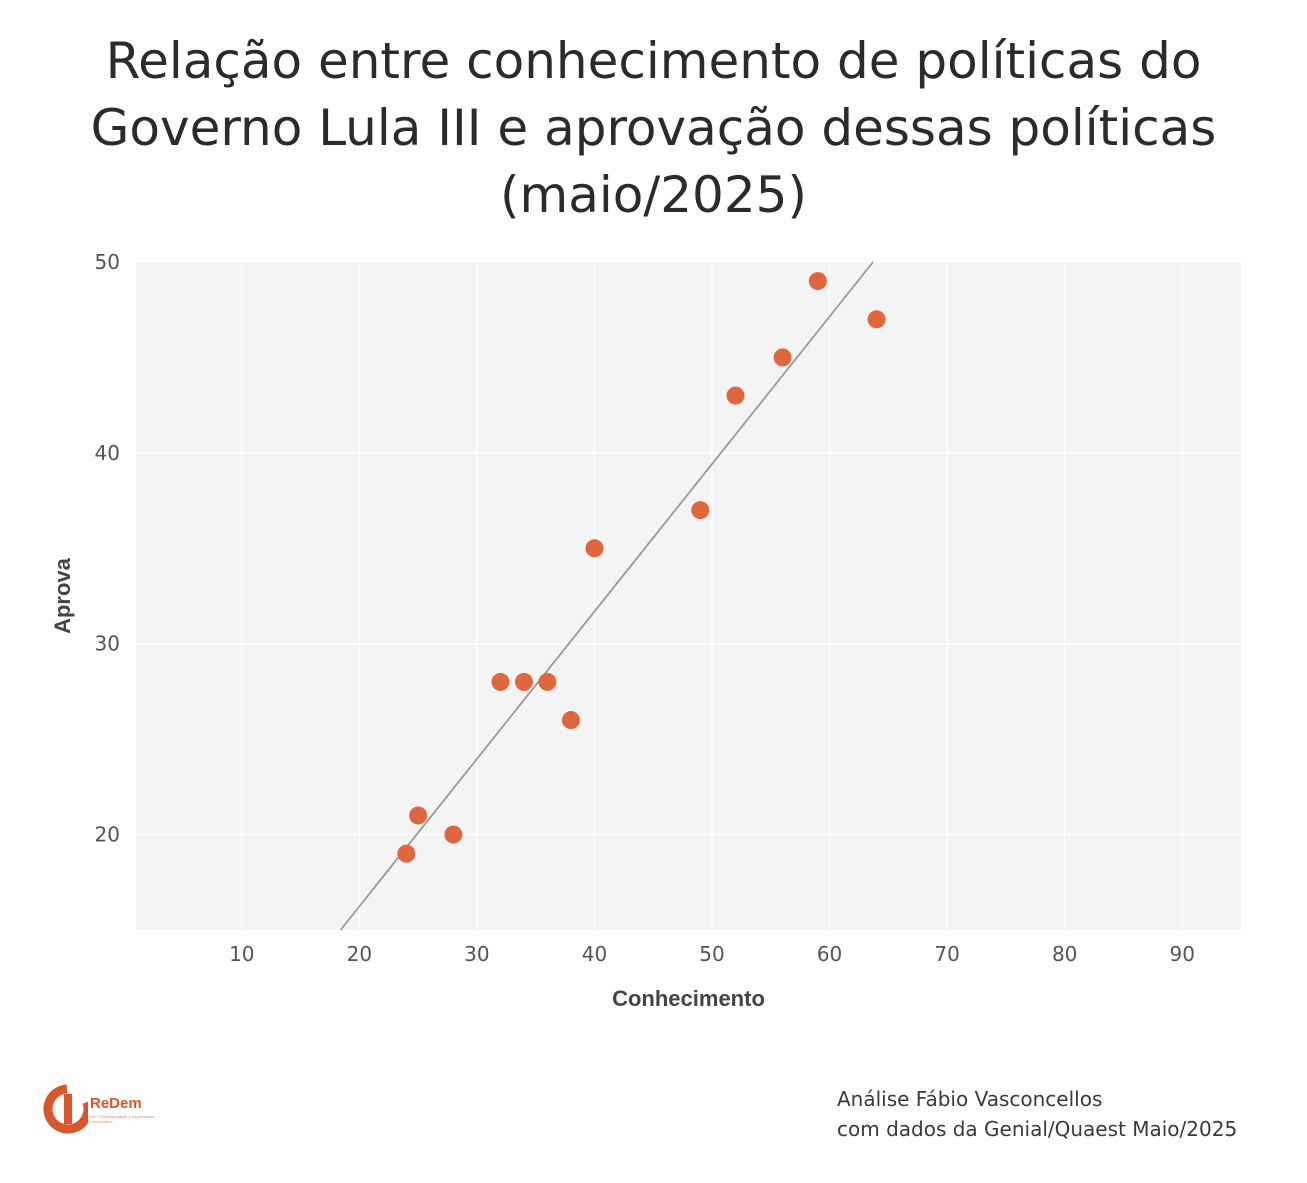 This screenshot has width=1307, height=1183. What do you see at coordinates (107, 262) in the screenshot?
I see `y-tick-label: 50` at bounding box center [107, 262].